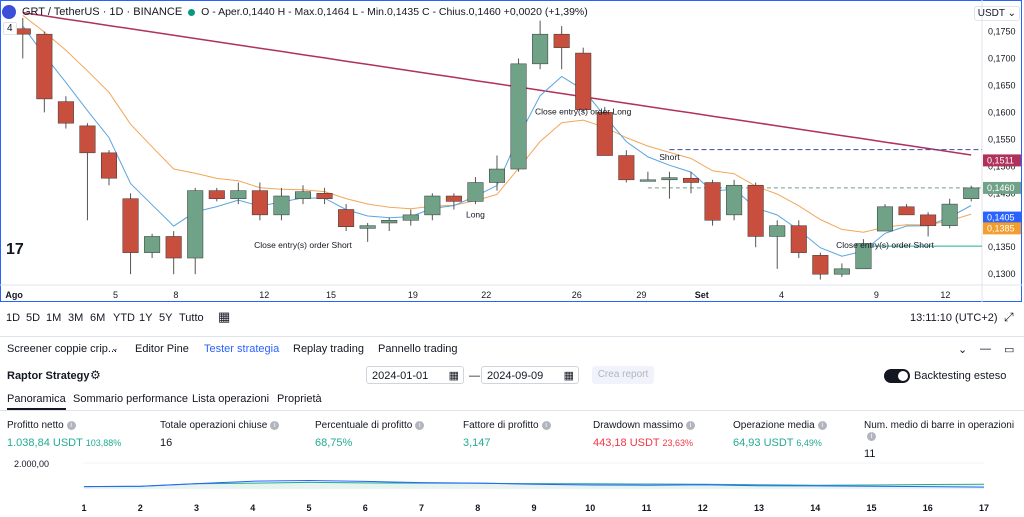 The width and height of the screenshot is (1024, 517). I want to click on restore-icon: ▭, so click(1009, 350).